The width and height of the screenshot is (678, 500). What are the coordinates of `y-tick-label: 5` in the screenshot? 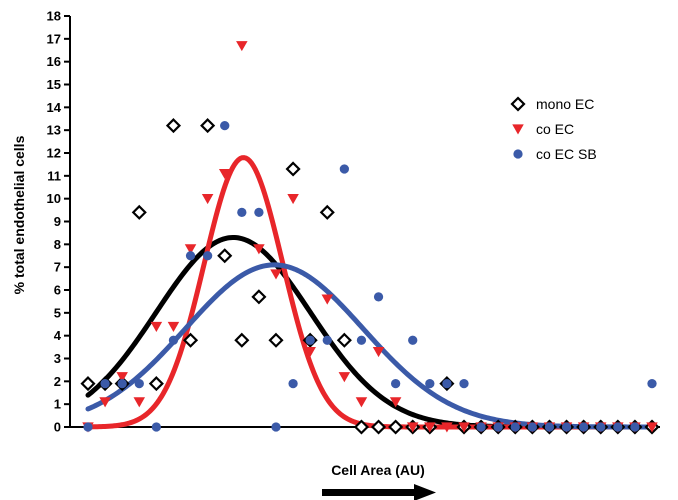 It's located at (57, 312).